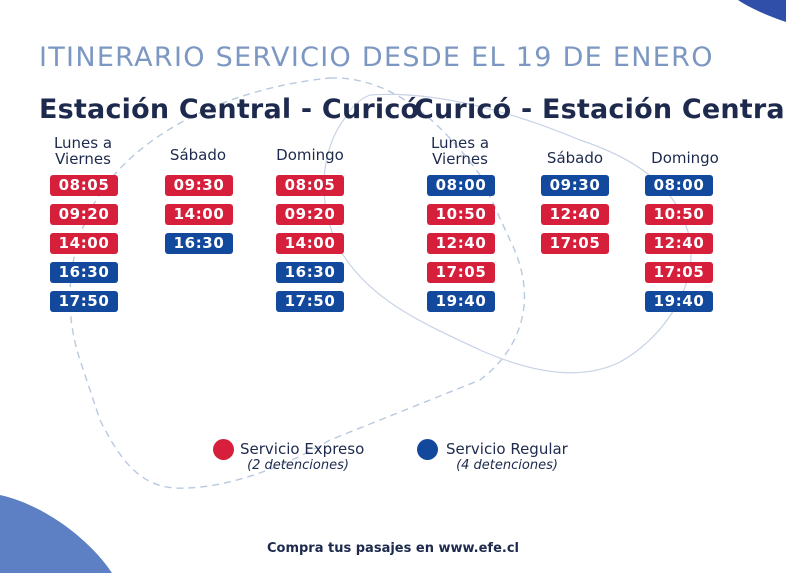 The height and width of the screenshot is (573, 786). What do you see at coordinates (302, 449) in the screenshot?
I see `legend-label-expreso: Servicio Expreso` at bounding box center [302, 449].